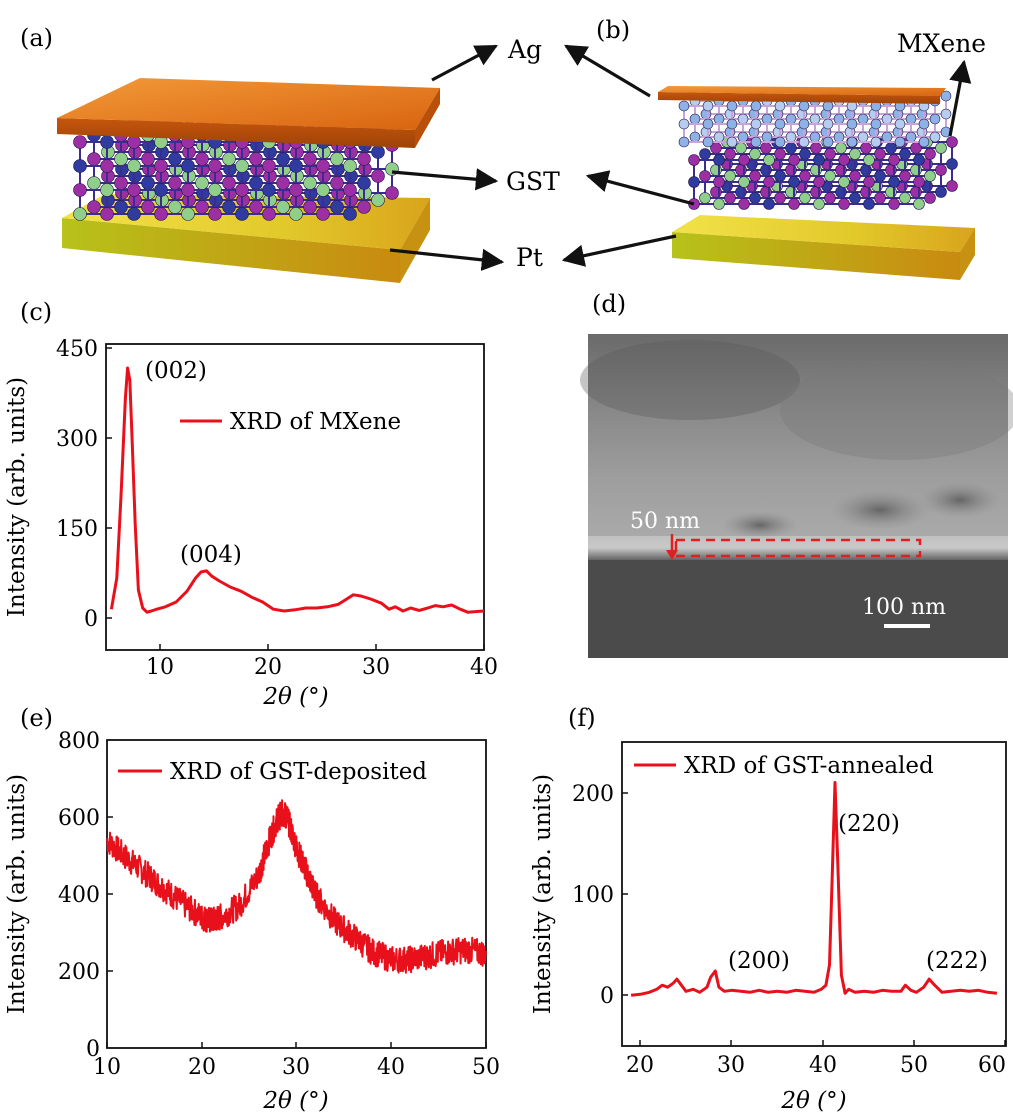 This screenshot has width=1013, height=1119. I want to click on chart-c-series-line, so click(297, 490).